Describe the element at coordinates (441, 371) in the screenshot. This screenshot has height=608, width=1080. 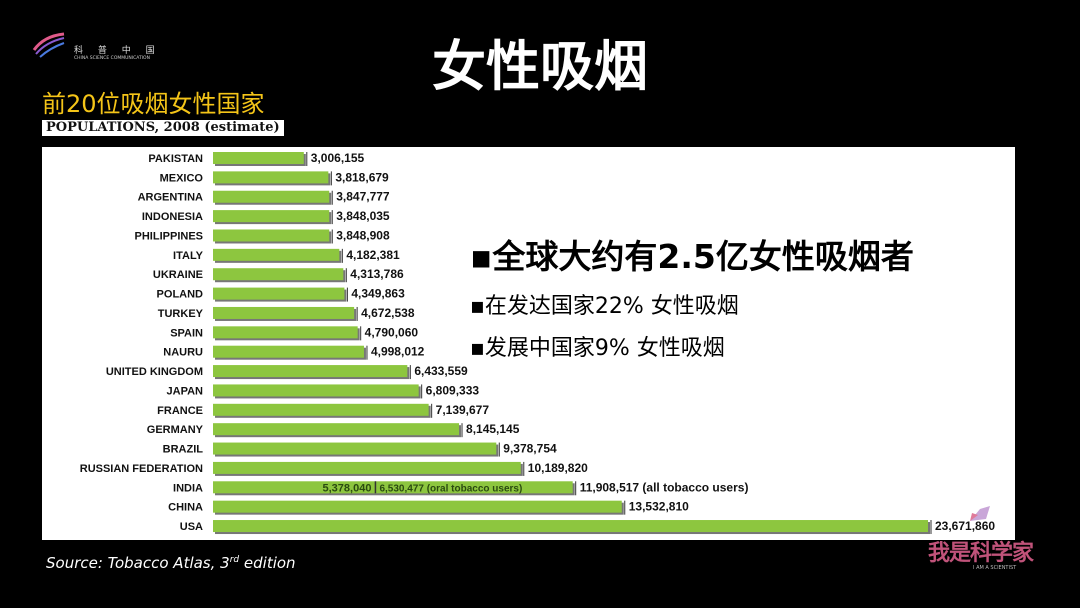
I see `value-label: 6,433,559` at that location.